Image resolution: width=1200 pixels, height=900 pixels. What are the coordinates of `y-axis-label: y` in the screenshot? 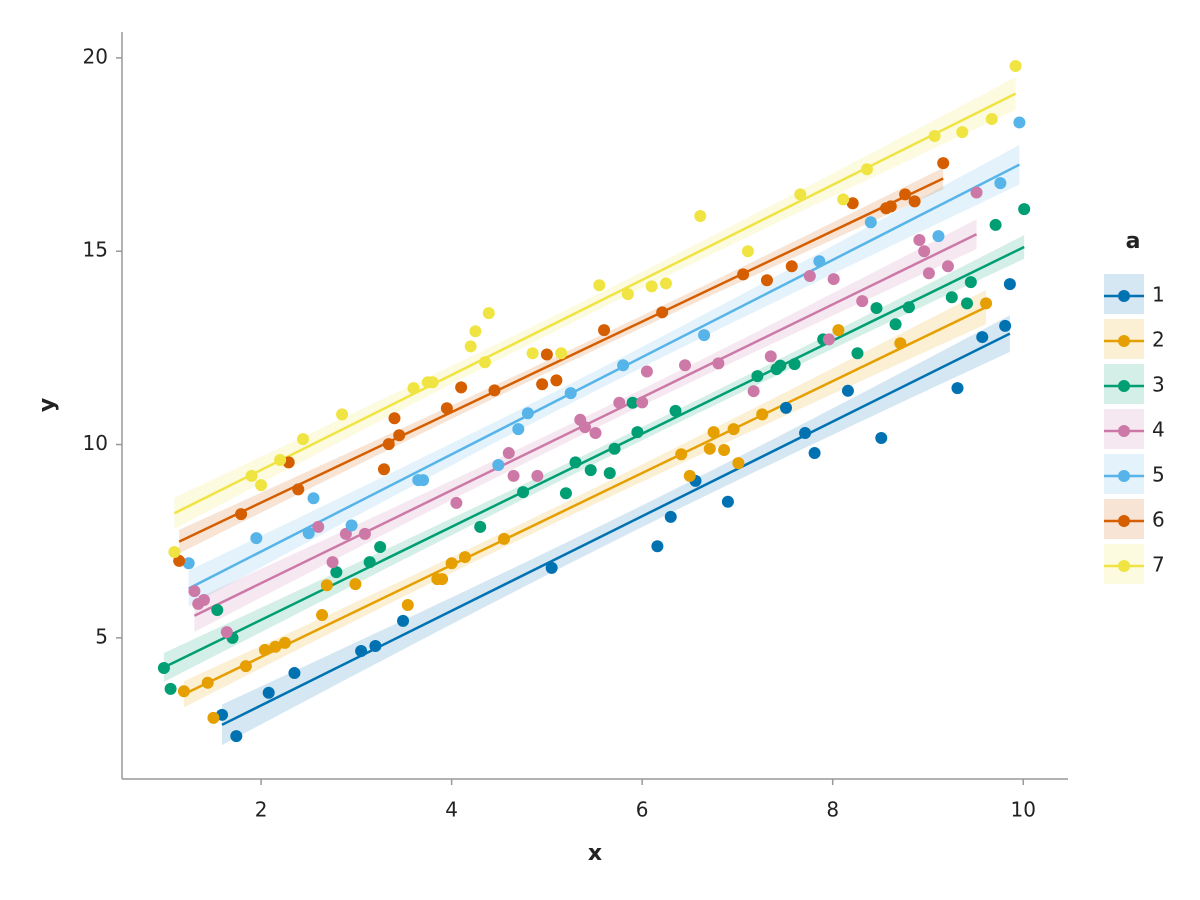 It's located at (47, 405).